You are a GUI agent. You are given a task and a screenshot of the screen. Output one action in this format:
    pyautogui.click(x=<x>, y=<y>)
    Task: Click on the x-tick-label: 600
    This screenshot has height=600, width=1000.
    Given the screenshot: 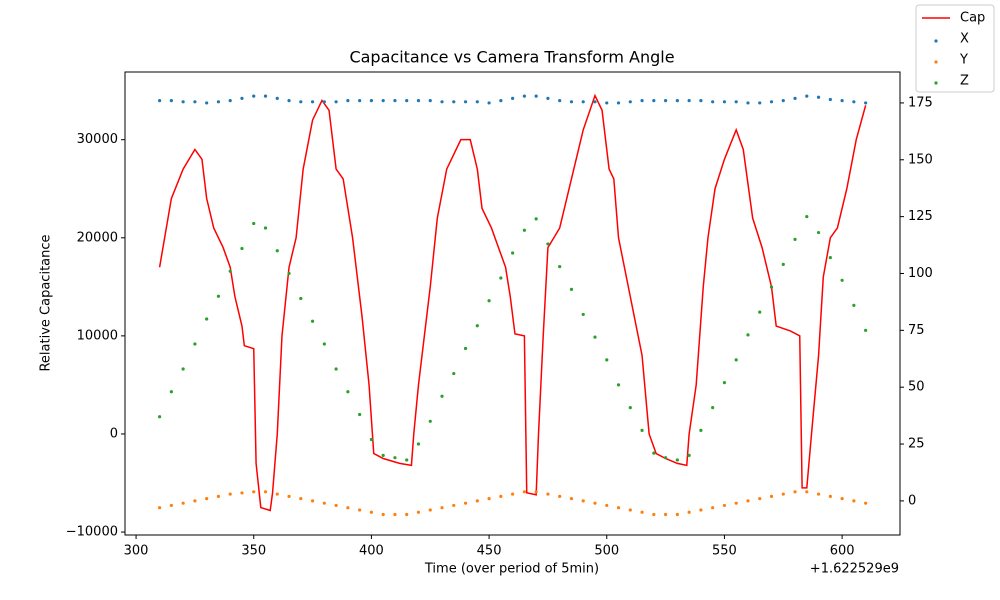 What is the action you would take?
    pyautogui.click(x=842, y=551)
    